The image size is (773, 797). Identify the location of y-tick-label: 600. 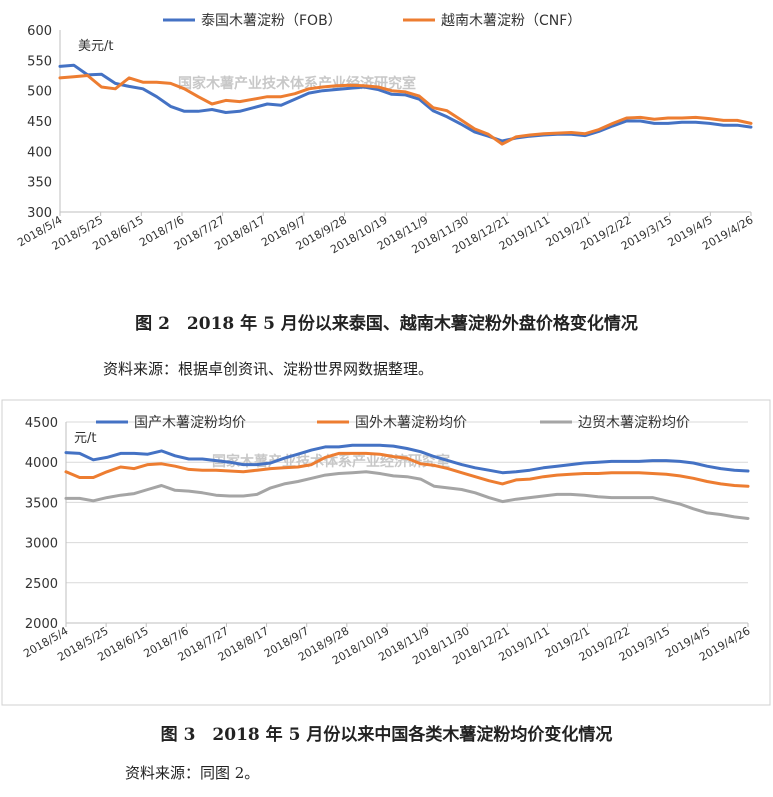
(39, 31).